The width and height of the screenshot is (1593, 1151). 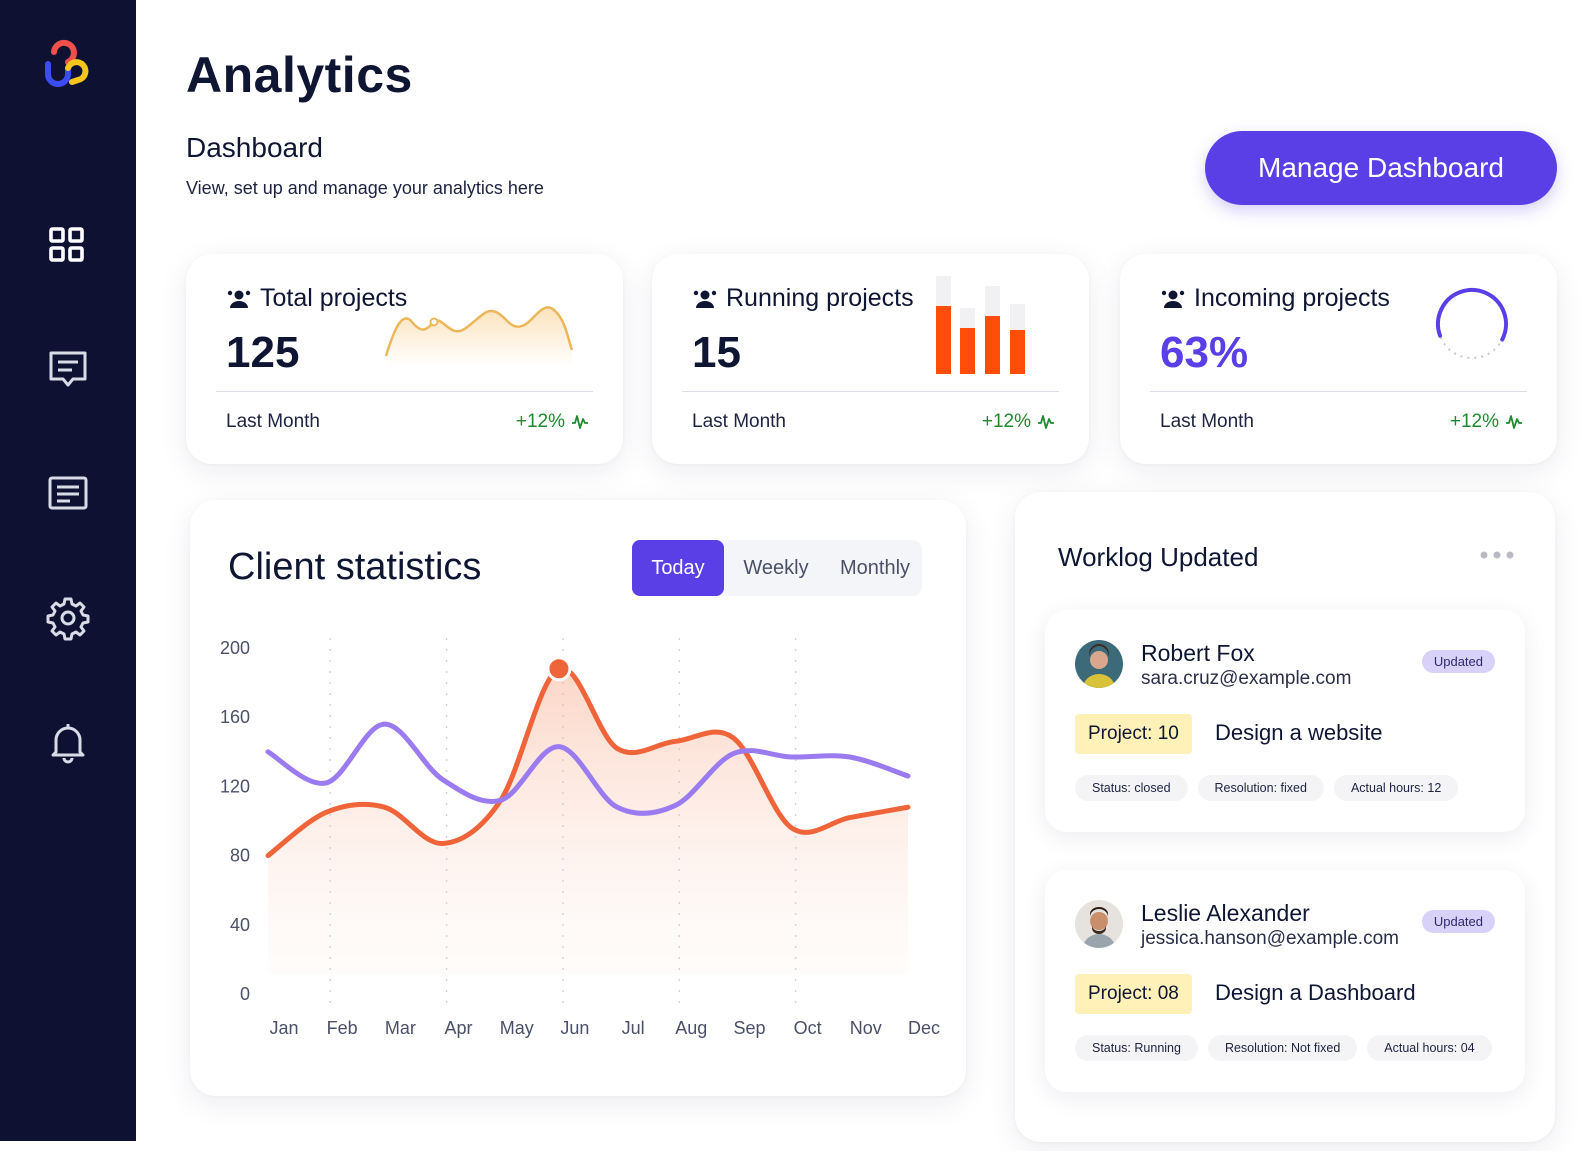 I want to click on stat-header: Total projects, so click(x=316, y=298).